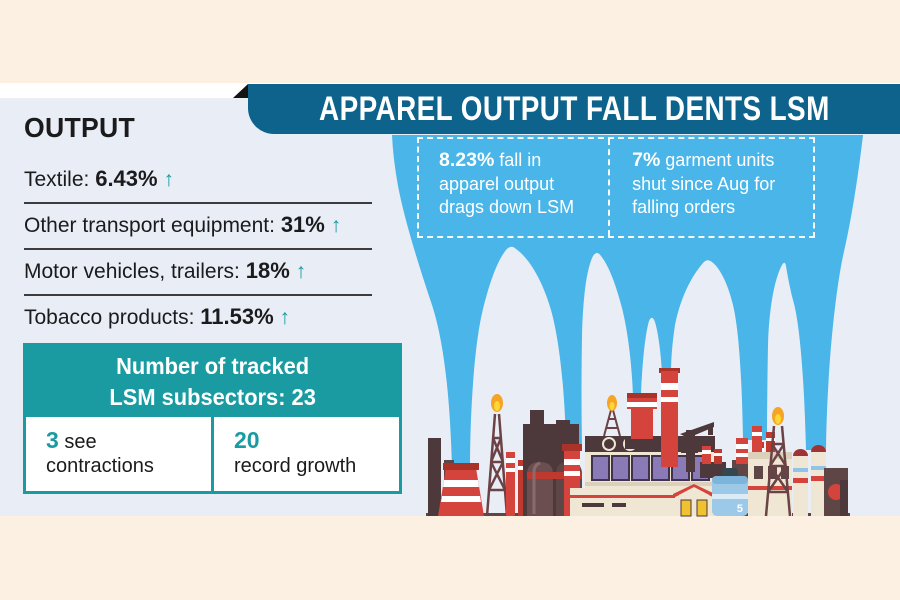 The image size is (900, 600). I want to click on growth-text-line2: record growth, so click(295, 466).